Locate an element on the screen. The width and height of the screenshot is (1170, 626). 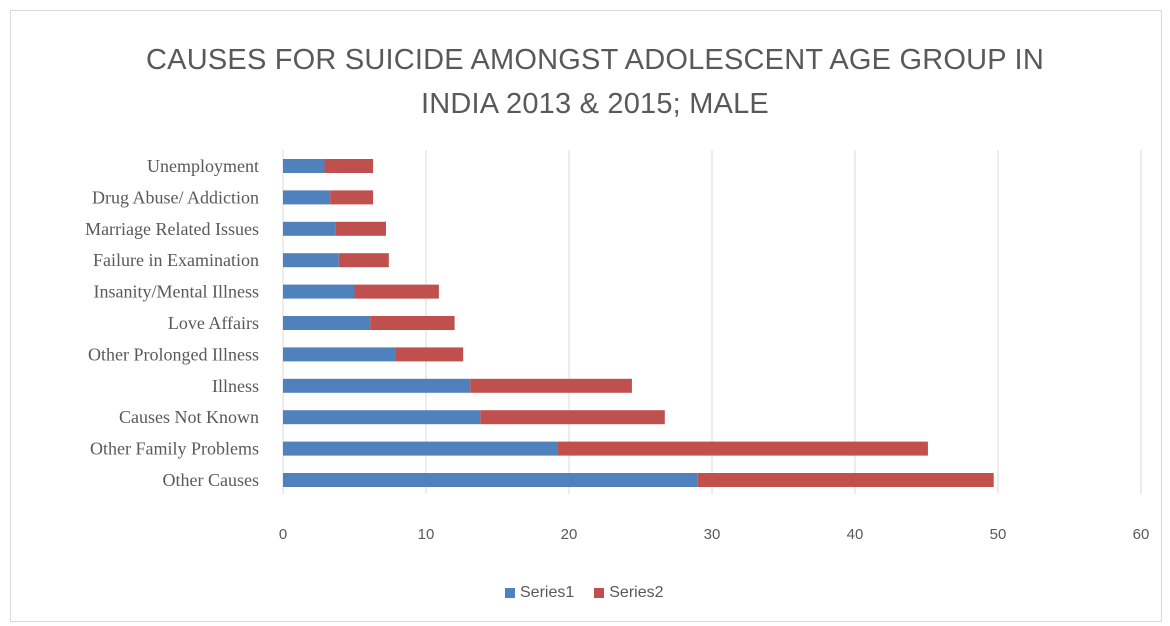
category-label: Illness is located at coordinates (235, 386).